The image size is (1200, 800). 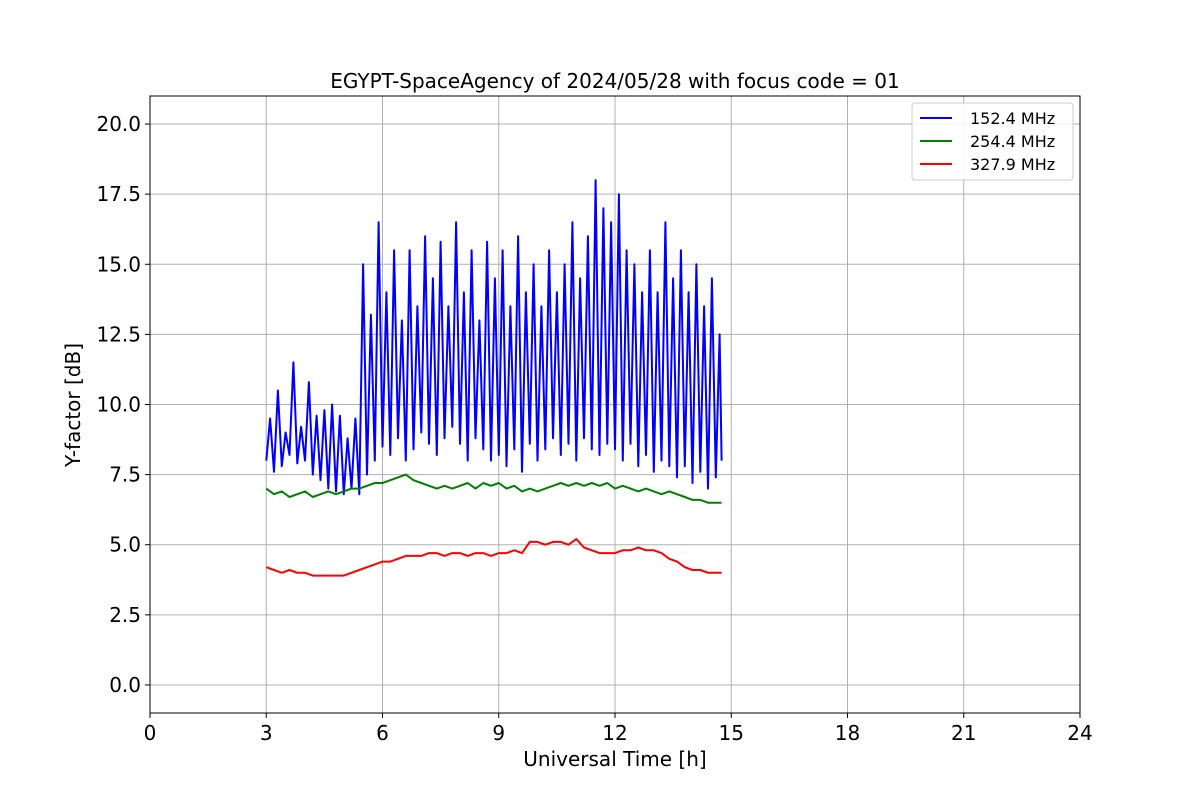 I want to click on y-tick-label: 17.5, so click(x=118, y=194).